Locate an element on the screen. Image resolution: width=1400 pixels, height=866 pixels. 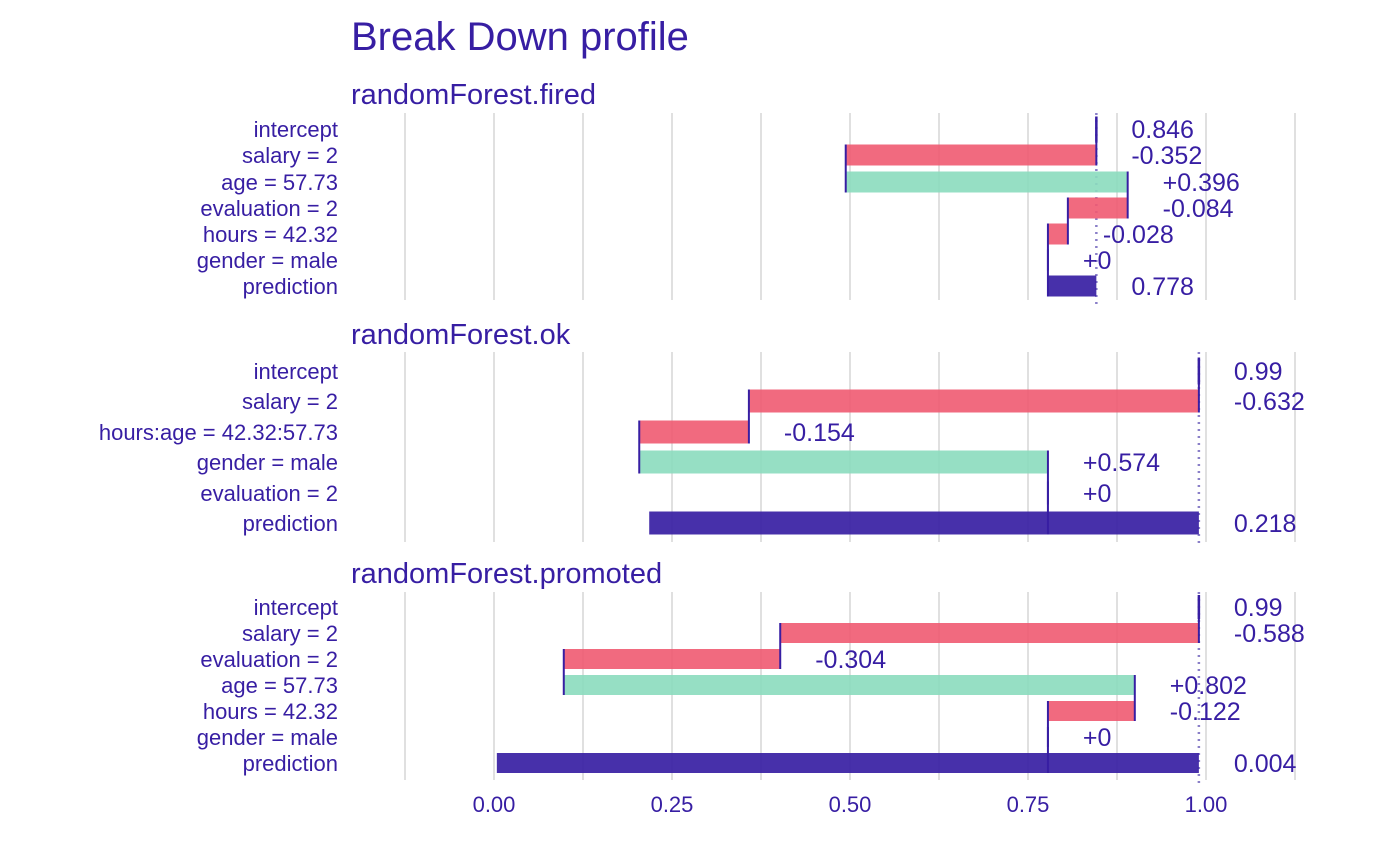
x-axis: 0.00 0.25 0.50 0.75 1.00 is located at coordinates (850, 804).